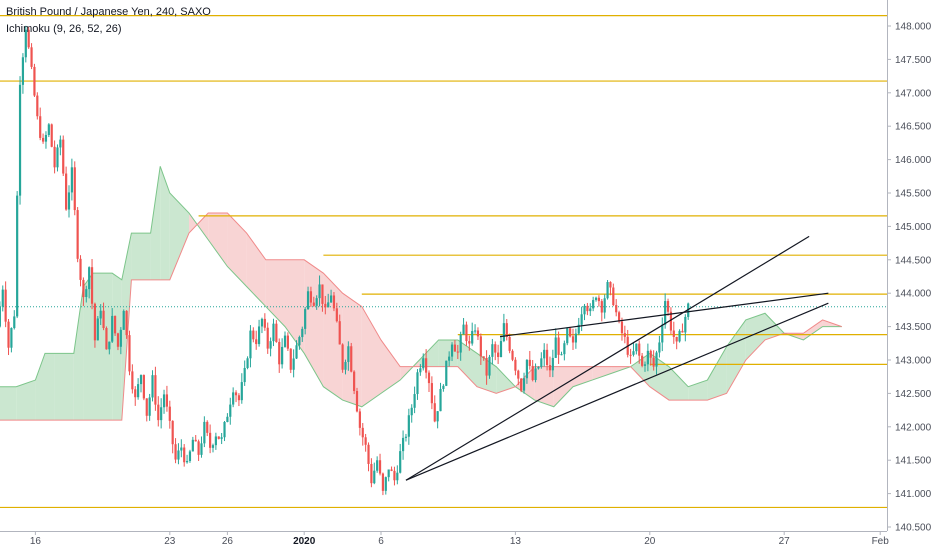  I want to click on time-tick-label: 20, so click(650, 541).